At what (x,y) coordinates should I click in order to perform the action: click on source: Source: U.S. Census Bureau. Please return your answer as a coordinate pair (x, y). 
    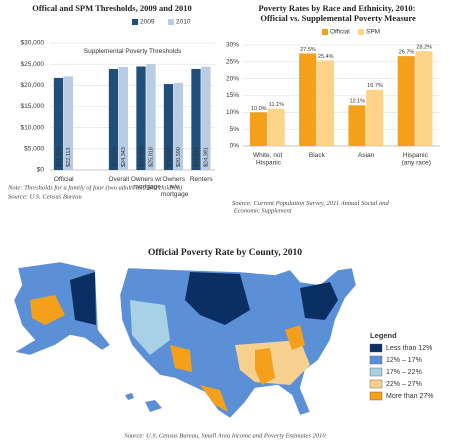
    Looking at the image, I should click on (45, 196).